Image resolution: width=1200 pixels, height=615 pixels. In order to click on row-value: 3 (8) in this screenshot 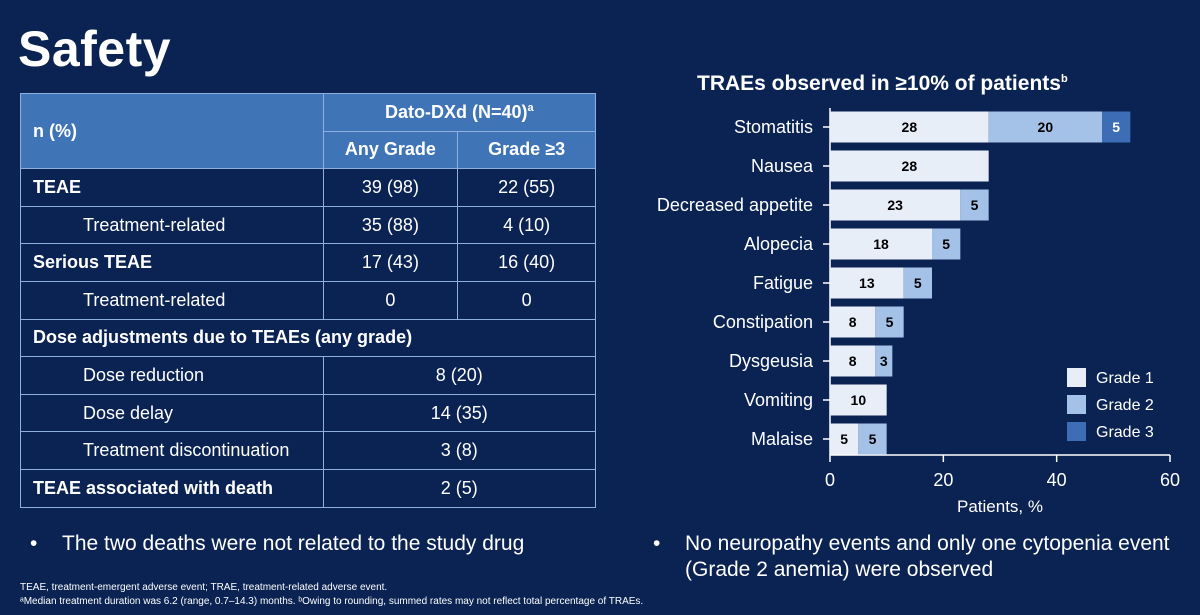, I will do `click(459, 450)`.